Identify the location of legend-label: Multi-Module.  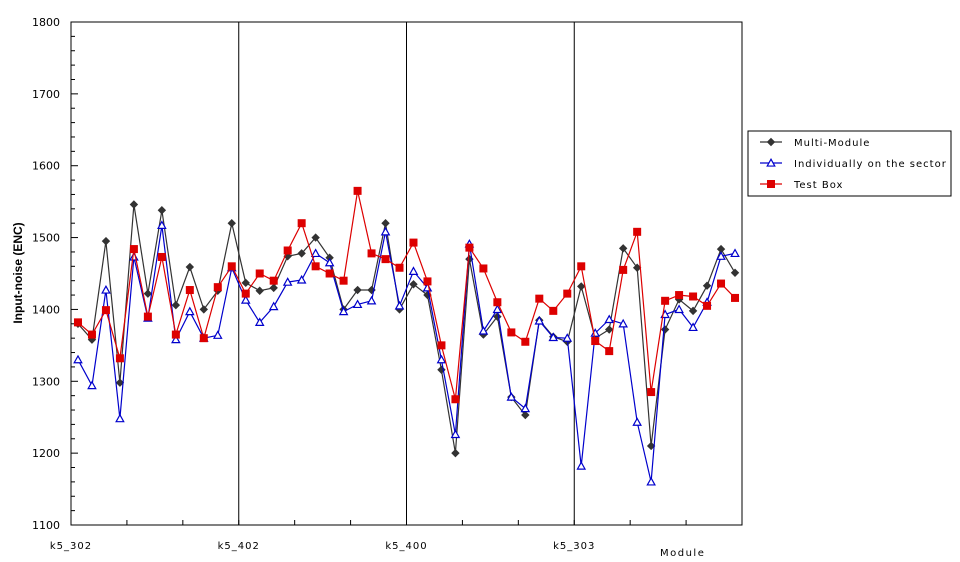
(832, 143).